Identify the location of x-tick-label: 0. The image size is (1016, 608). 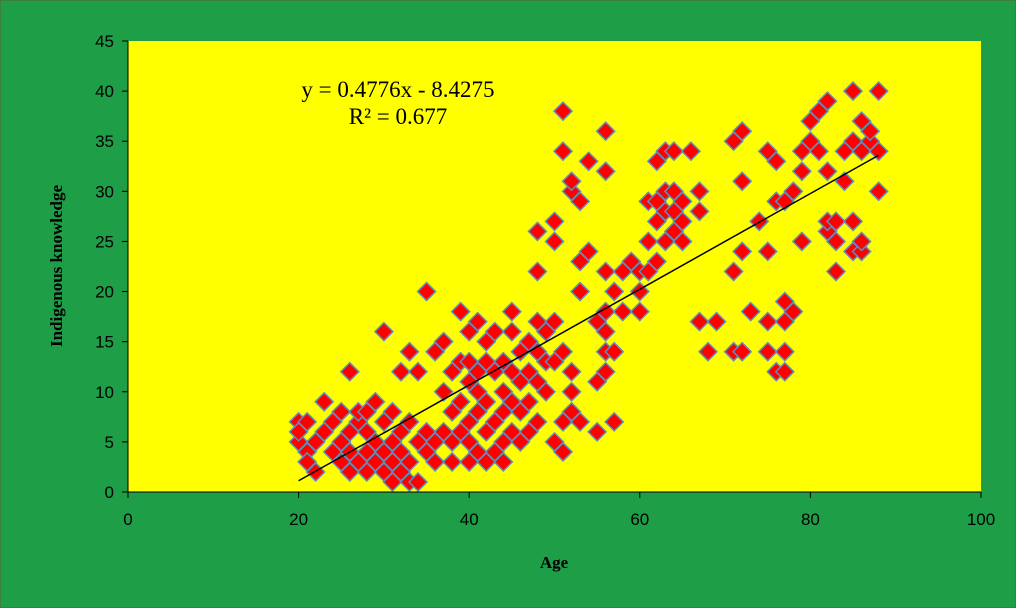
(127, 519).